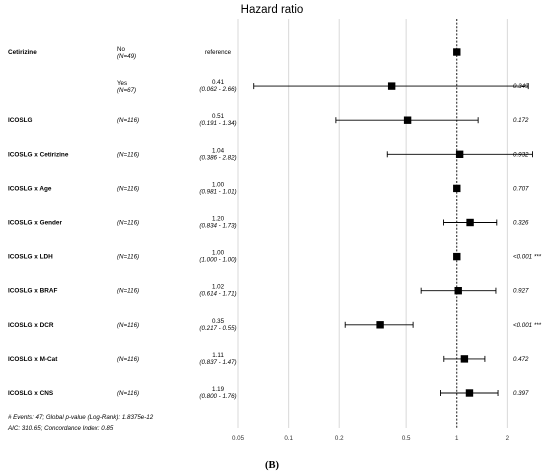  What do you see at coordinates (238, 438) in the screenshot?
I see `x-tick-label: 0.05` at bounding box center [238, 438].